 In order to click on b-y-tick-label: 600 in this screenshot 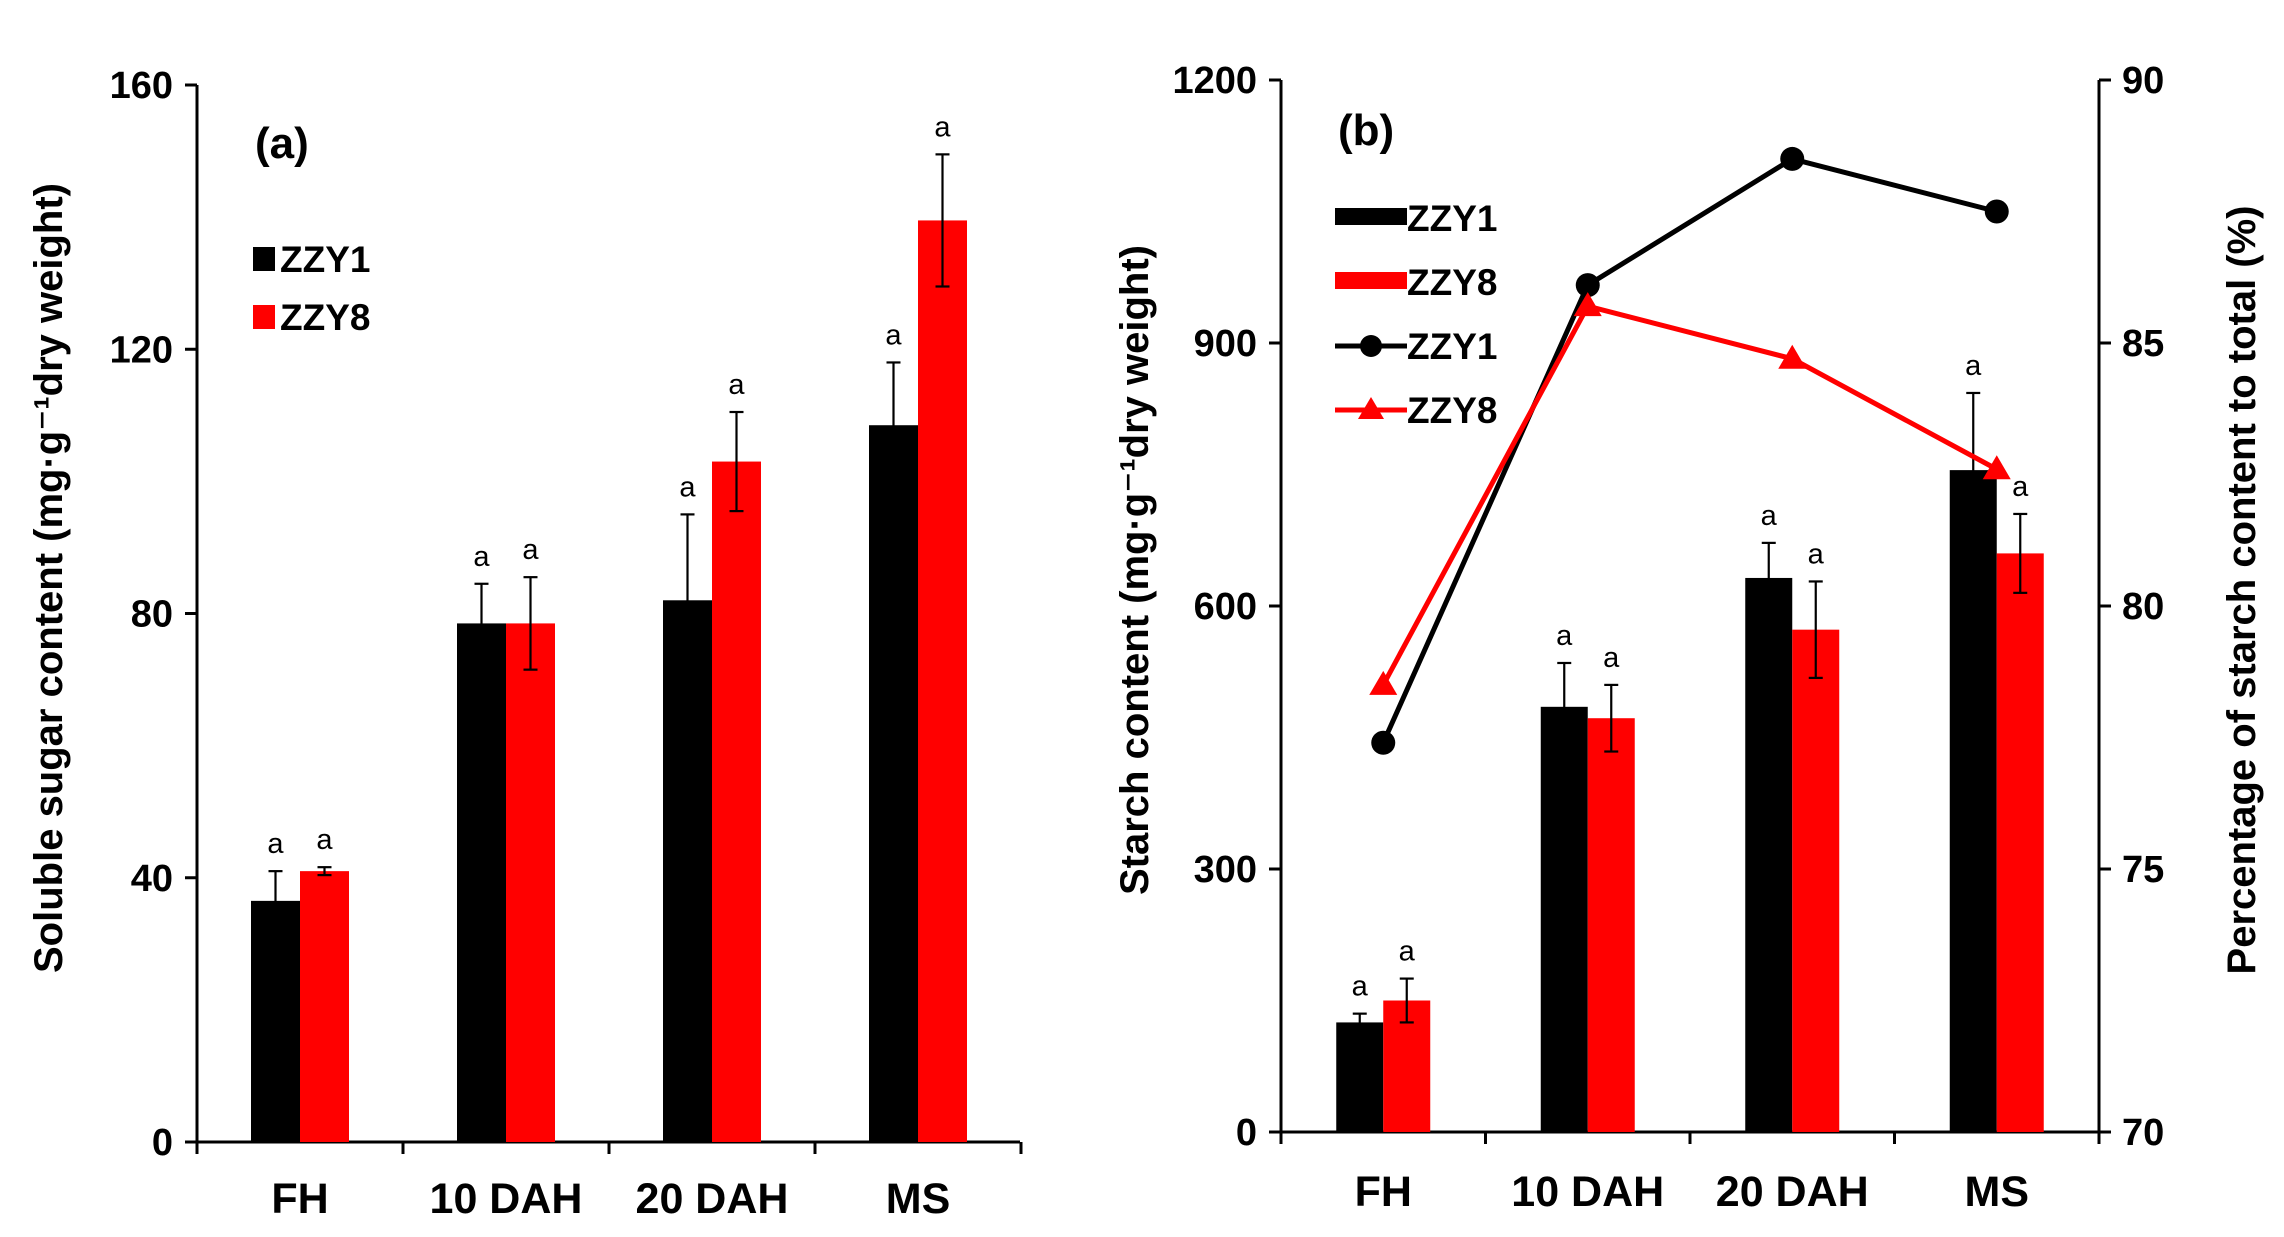, I will do `click(1225, 607)`.